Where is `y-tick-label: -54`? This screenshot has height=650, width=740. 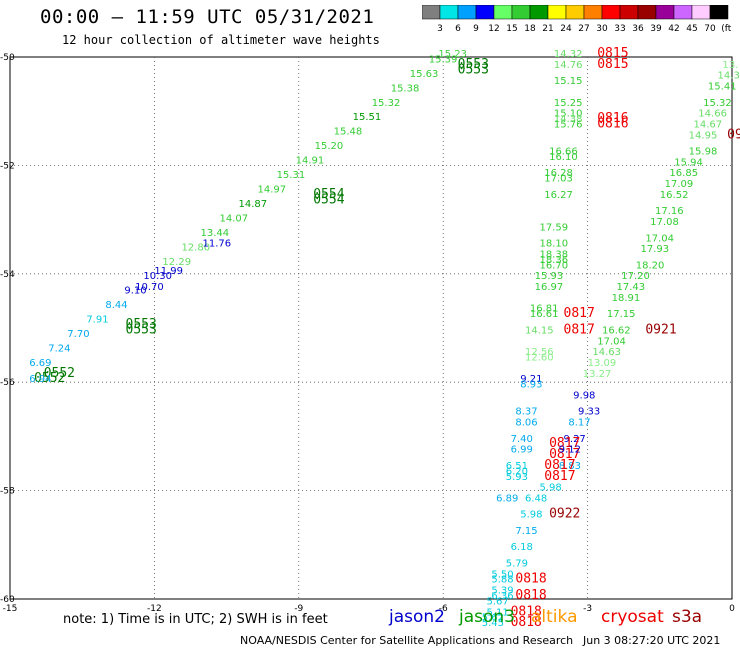
y-tick-label: -54 is located at coordinates (7, 275).